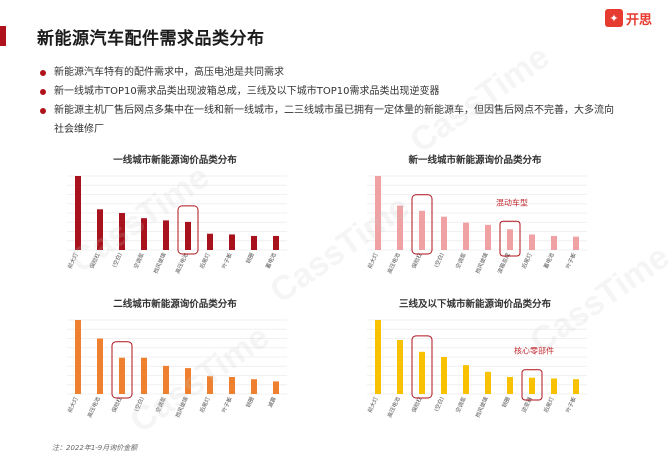 The height and width of the screenshot is (475, 670). What do you see at coordinates (475, 160) in the screenshot?
I see `chart-title: 新一线城市新能源询价品类分布` at bounding box center [475, 160].